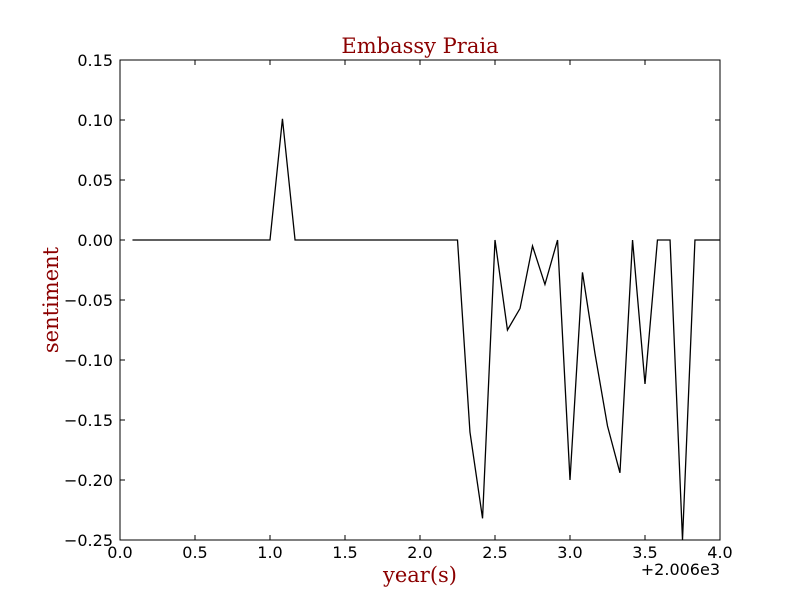  I want to click on x-tick-label: 1.0, so click(269, 552).